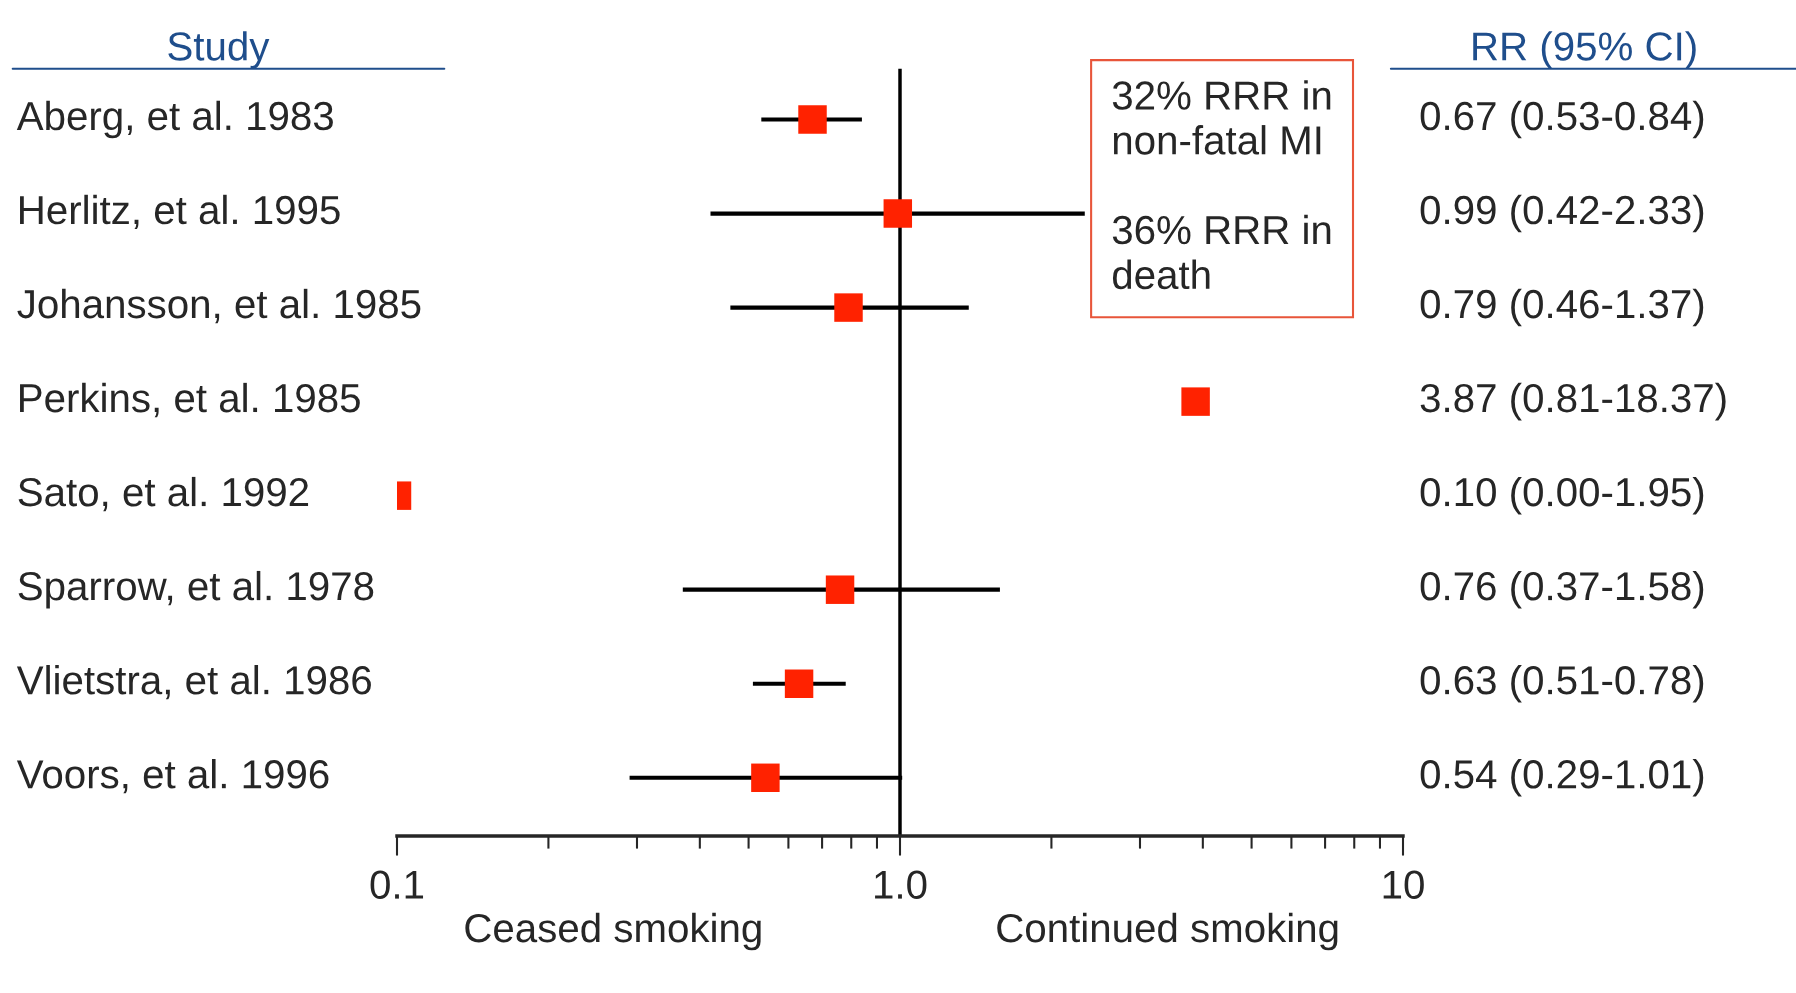 The image size is (1796, 993). Describe the element at coordinates (196, 589) in the screenshot. I see `y-tick-label: Sparrow, et al. 1978` at that location.